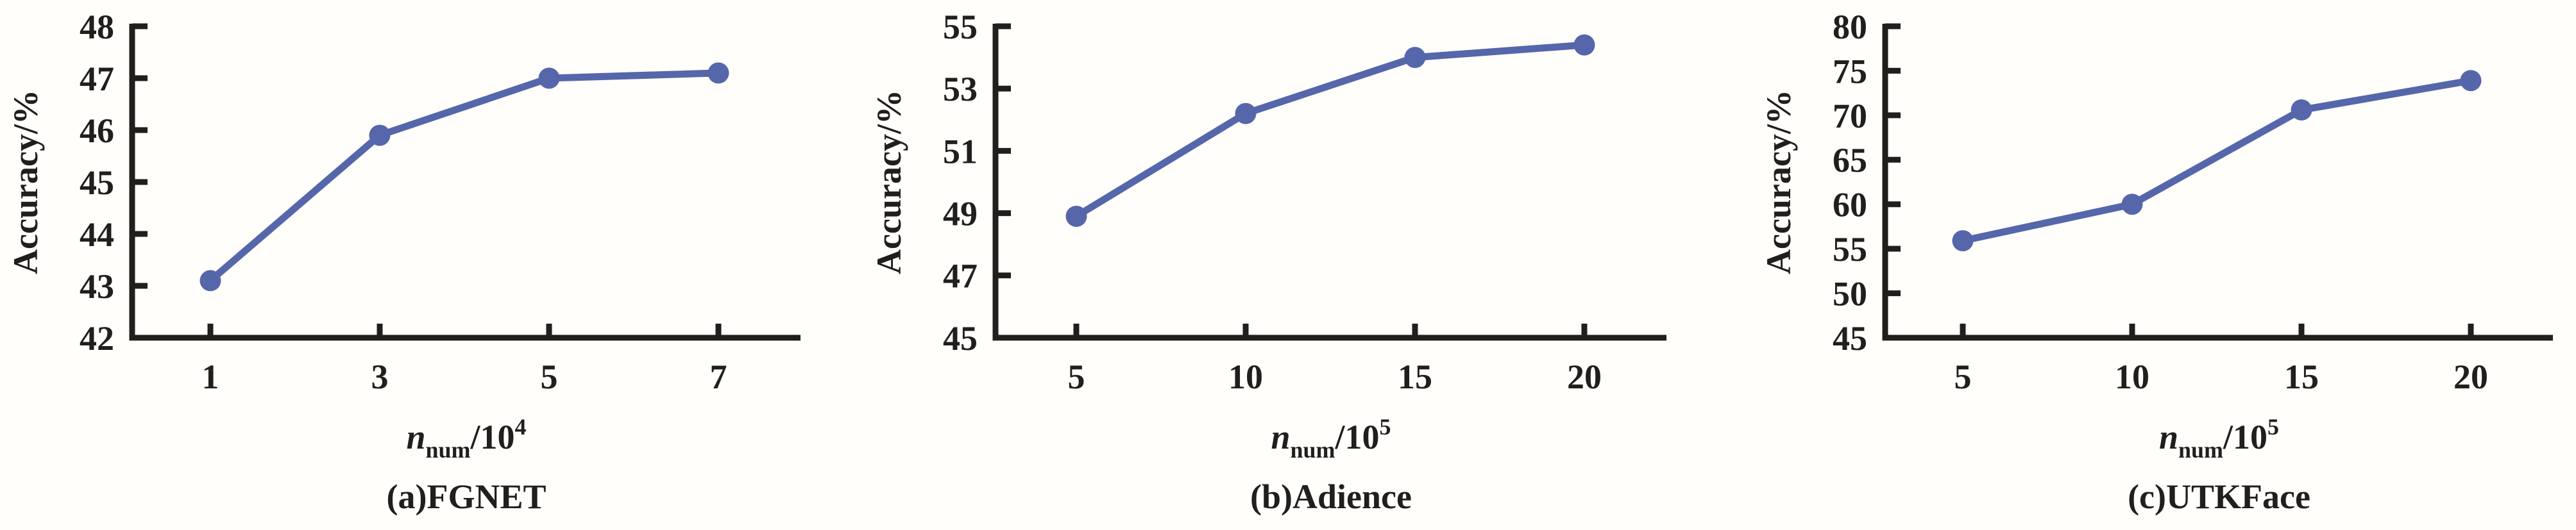 The height and width of the screenshot is (530, 2576). I want to click on y-tick-label: 48, so click(97, 27).